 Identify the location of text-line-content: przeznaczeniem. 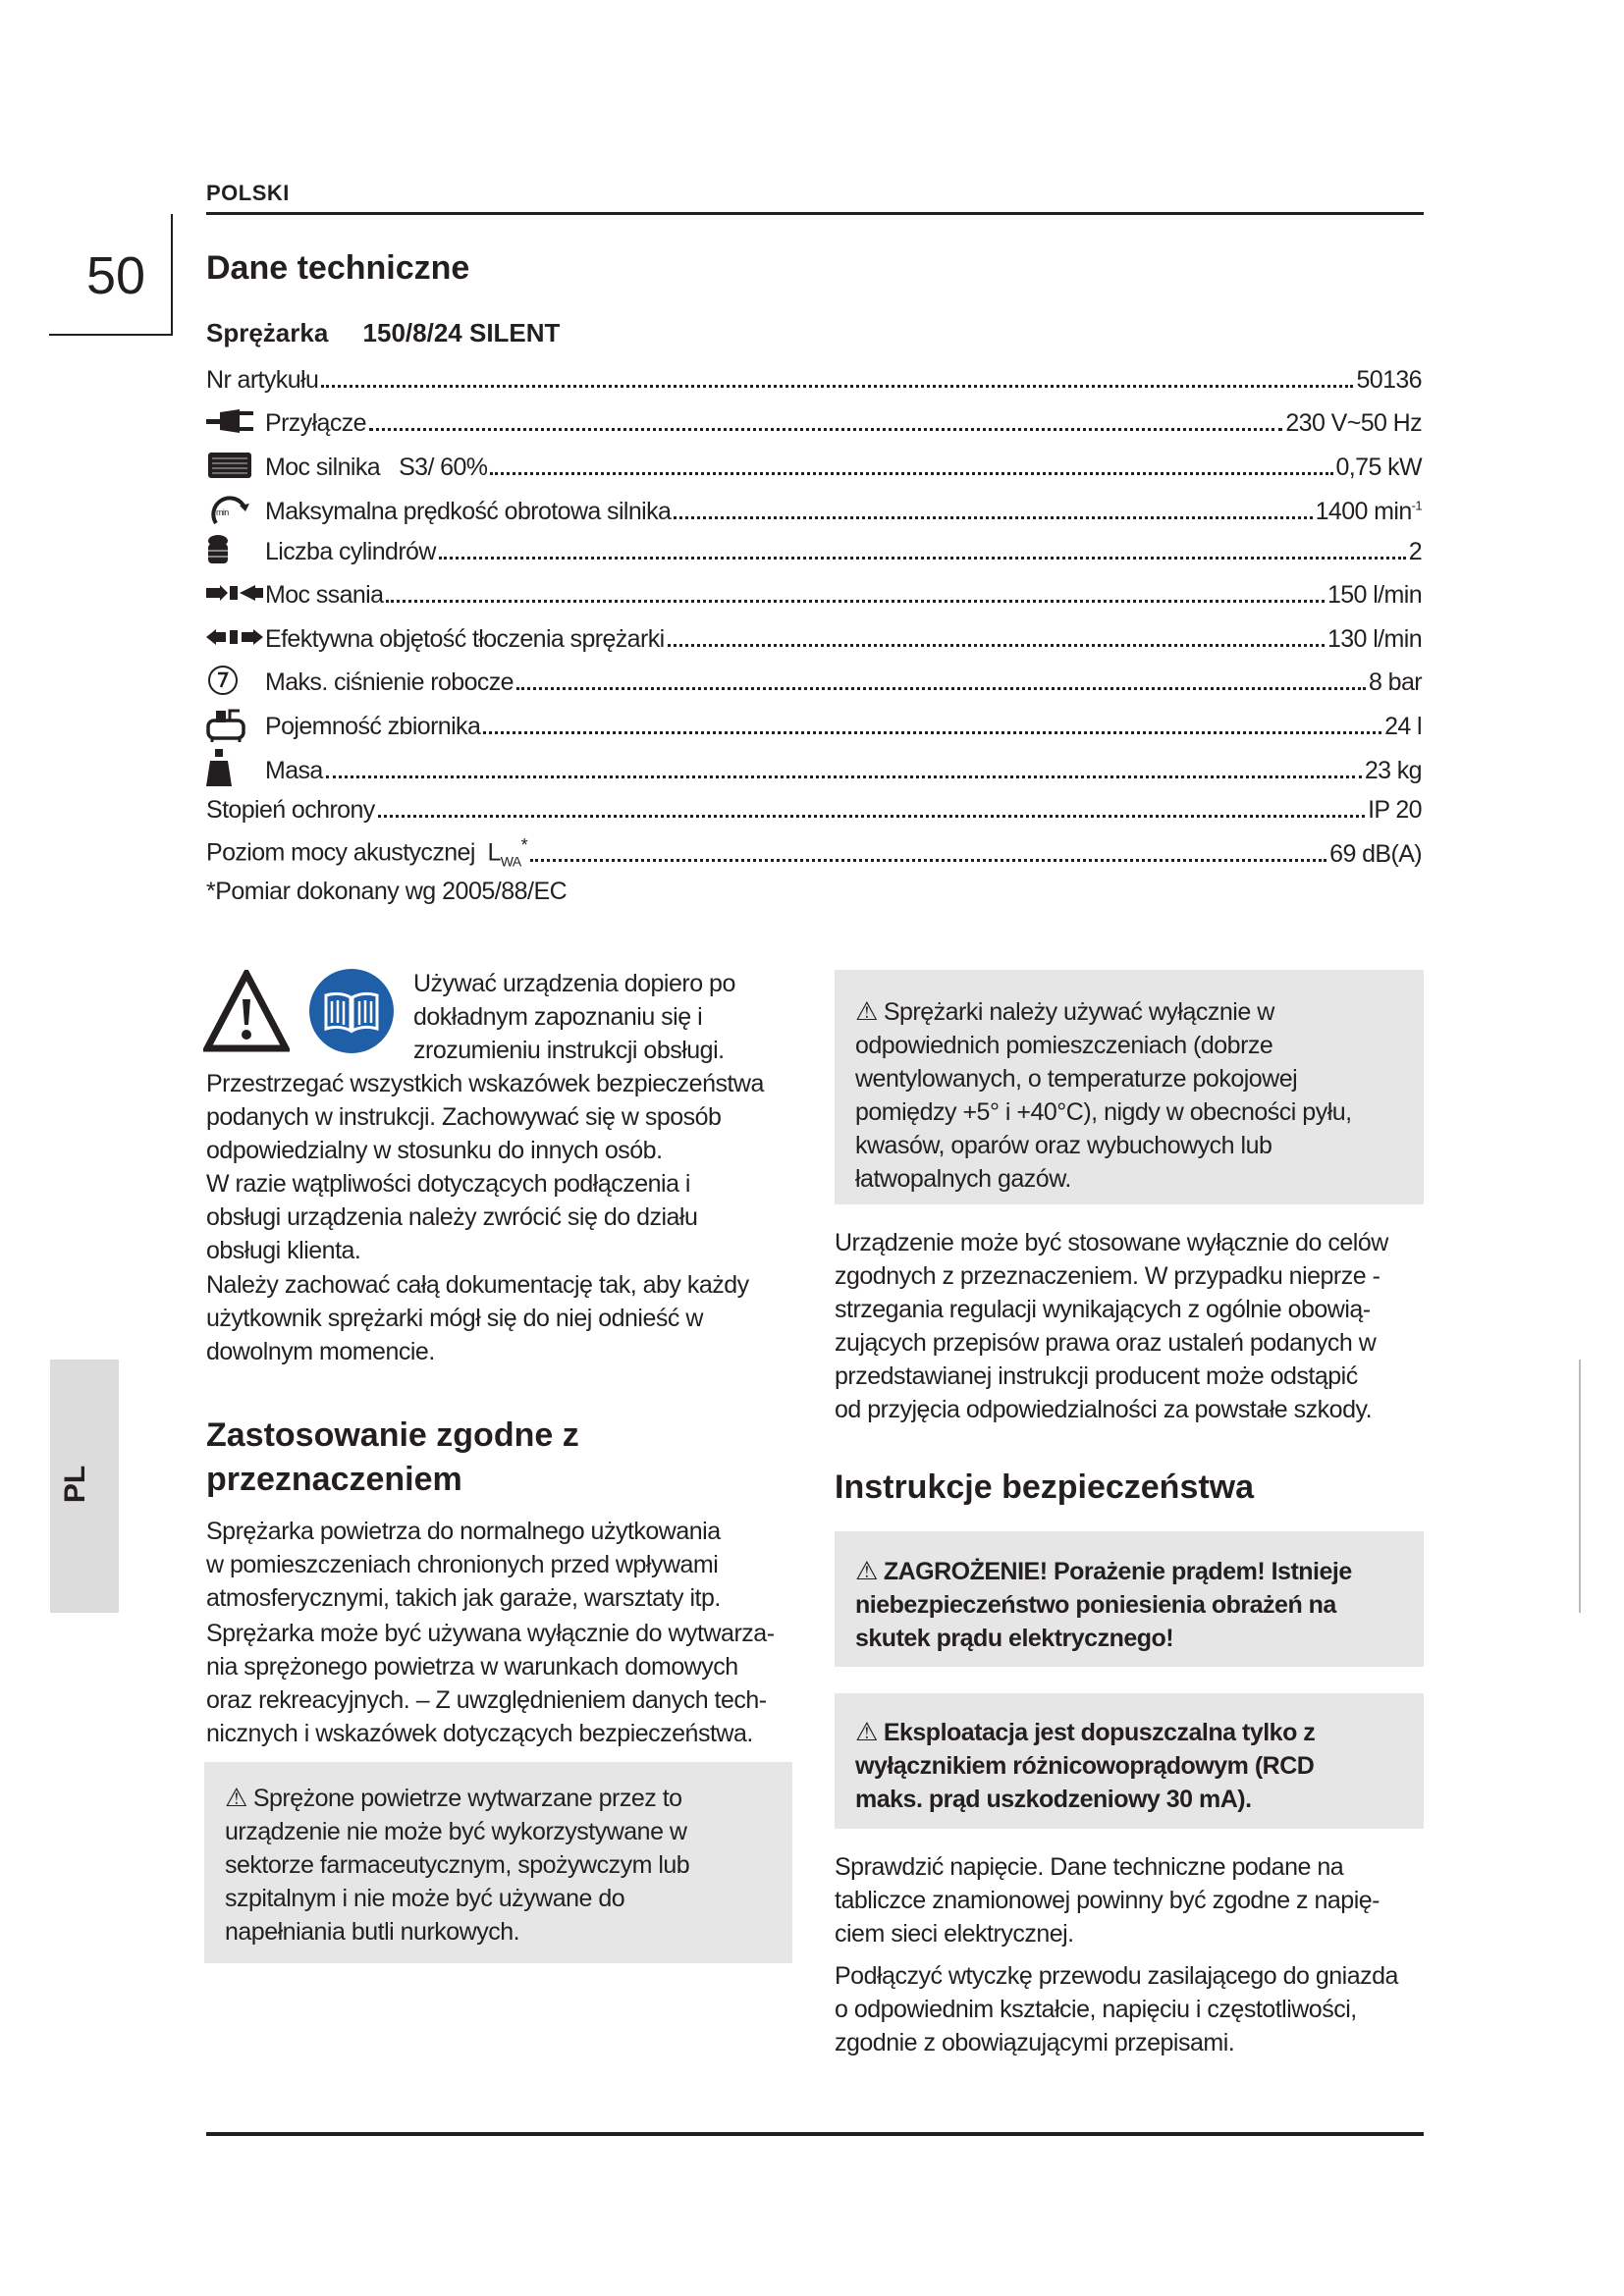
(334, 1479).